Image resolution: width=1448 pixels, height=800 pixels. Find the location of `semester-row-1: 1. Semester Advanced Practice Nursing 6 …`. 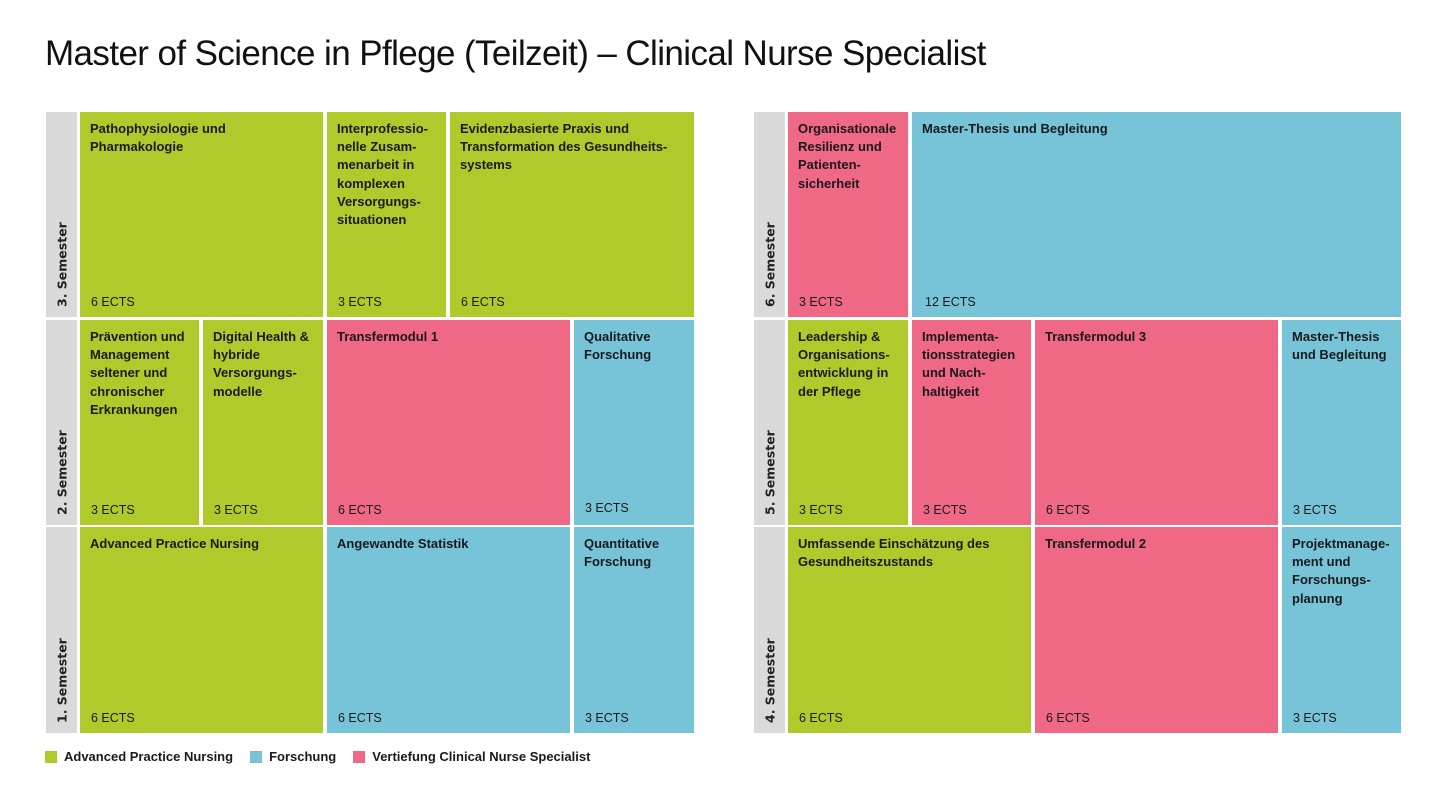

semester-row-1: 1. Semester Advanced Practice Nursing 6 … is located at coordinates (370, 630).